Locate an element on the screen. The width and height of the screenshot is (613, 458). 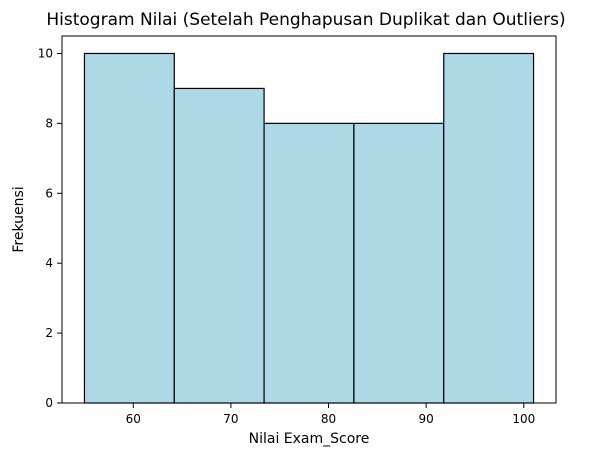
y-tick-label: 4 is located at coordinates (49, 263).